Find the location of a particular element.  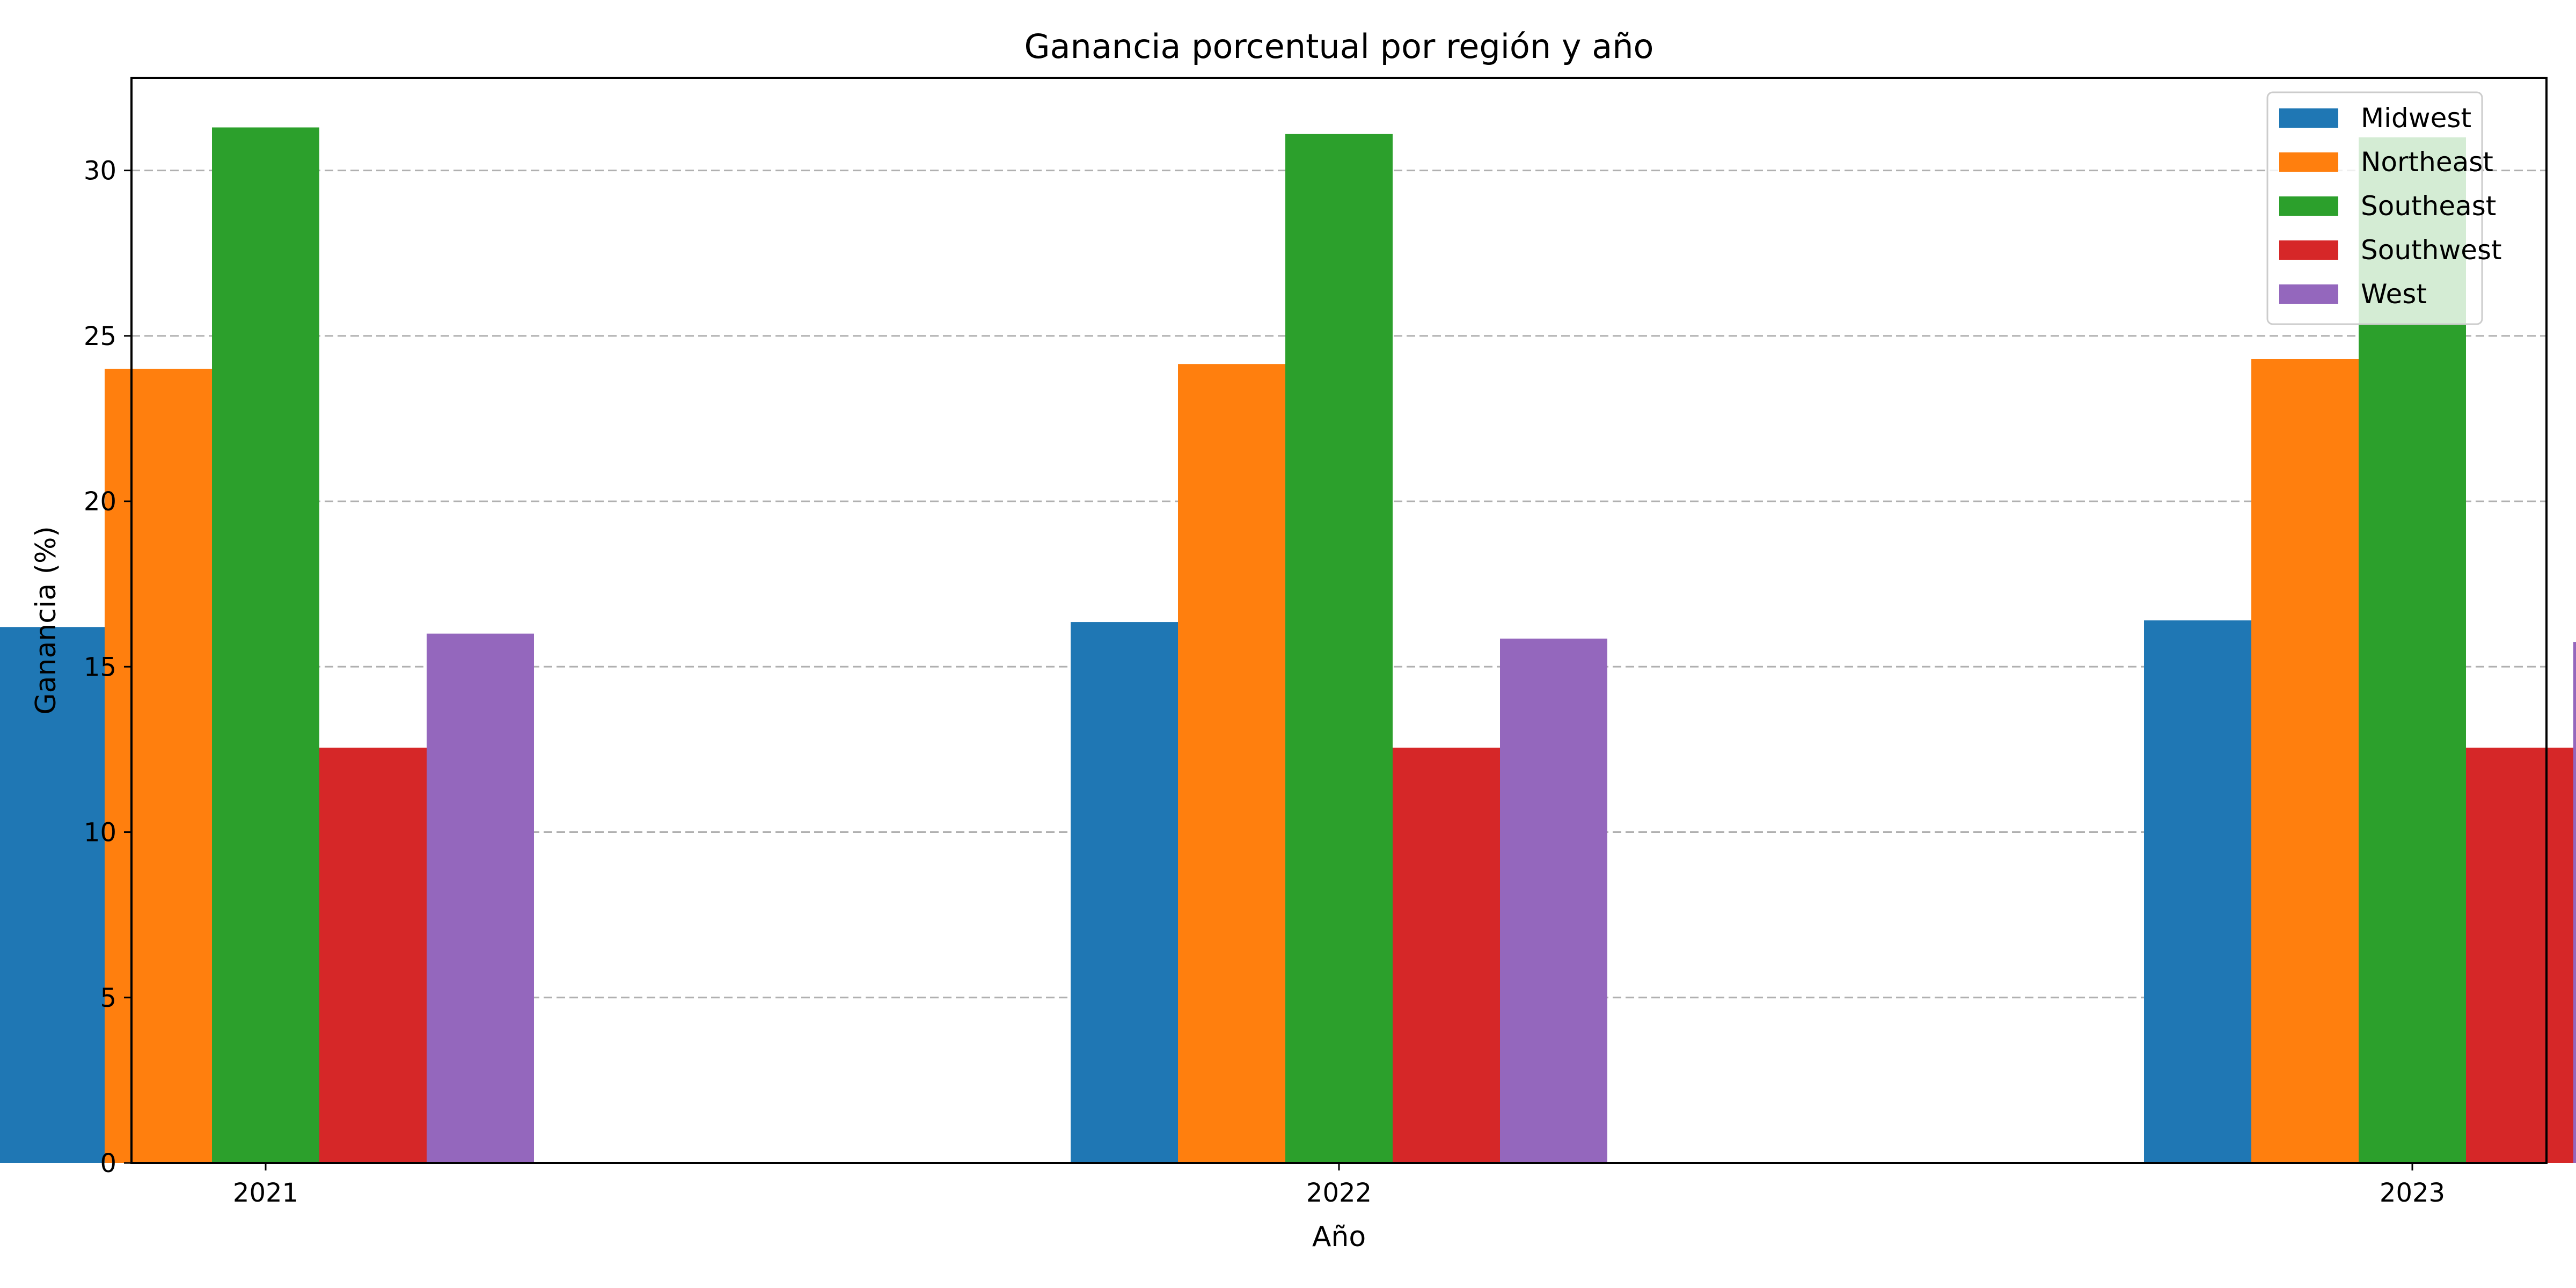

y-tick-label: 5 is located at coordinates (108, 998).